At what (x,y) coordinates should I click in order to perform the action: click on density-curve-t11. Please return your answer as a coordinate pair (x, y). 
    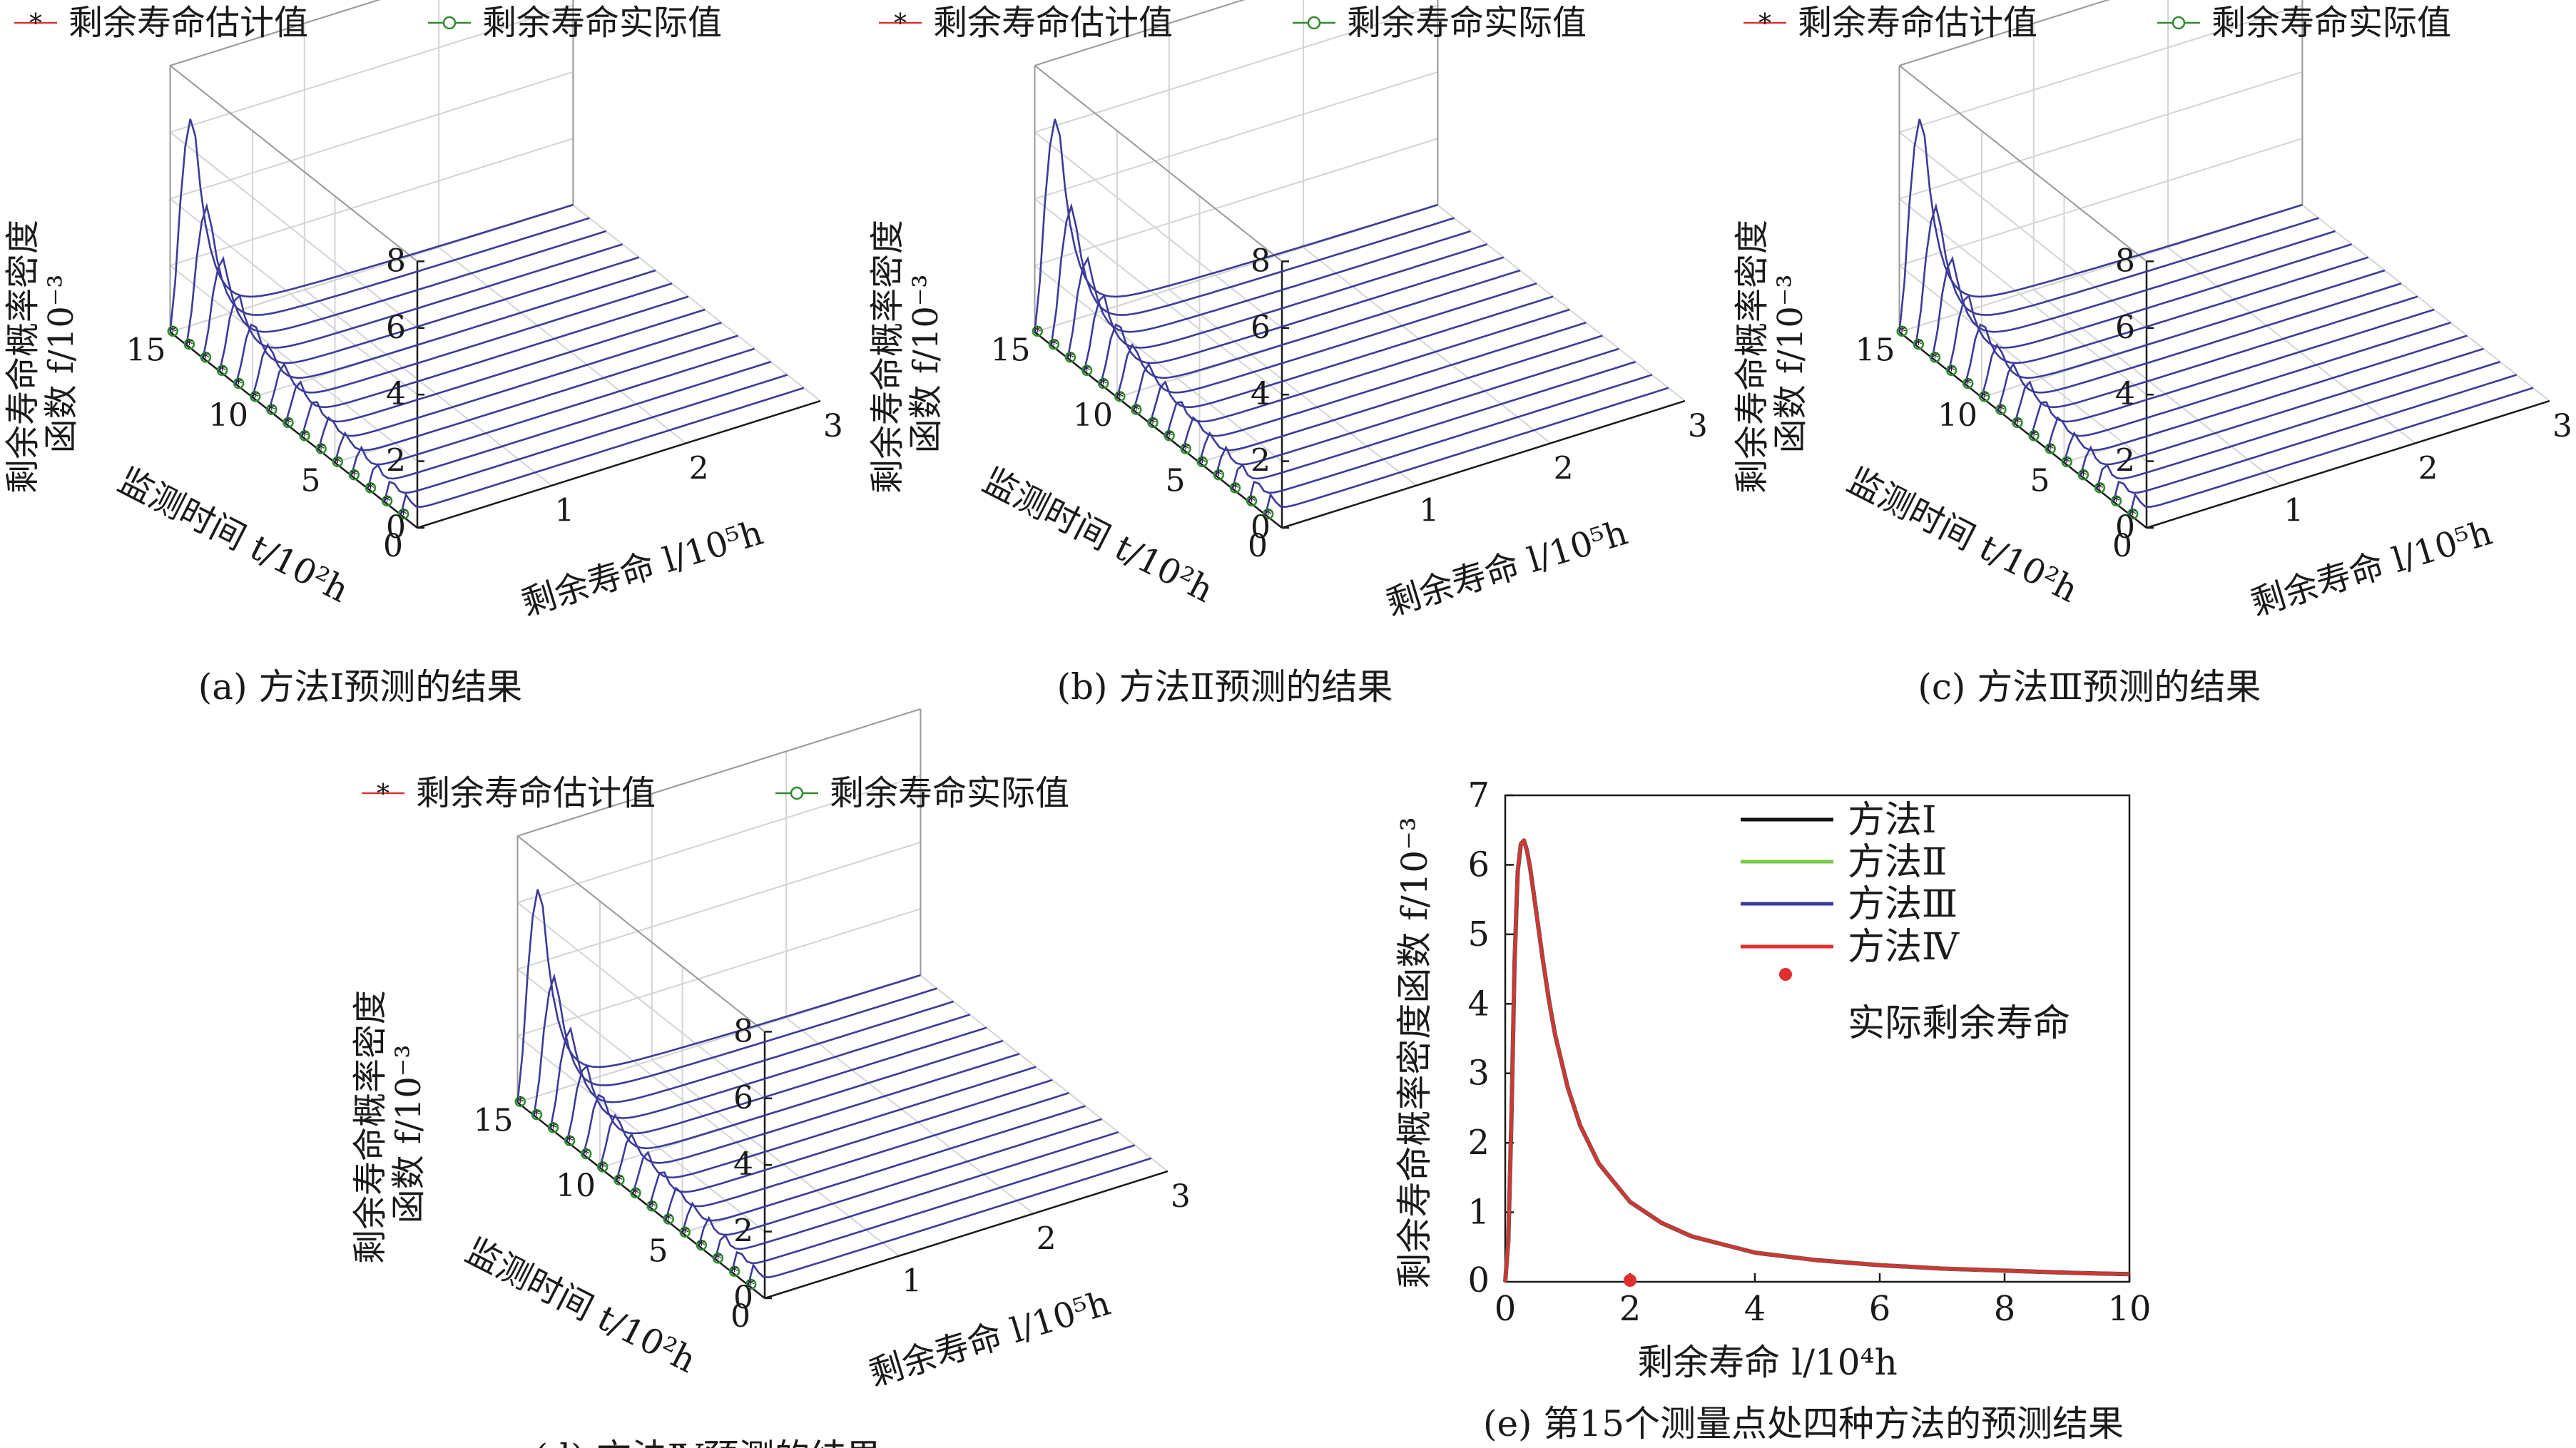
    Looking at the image, I should click on (2166, 320).